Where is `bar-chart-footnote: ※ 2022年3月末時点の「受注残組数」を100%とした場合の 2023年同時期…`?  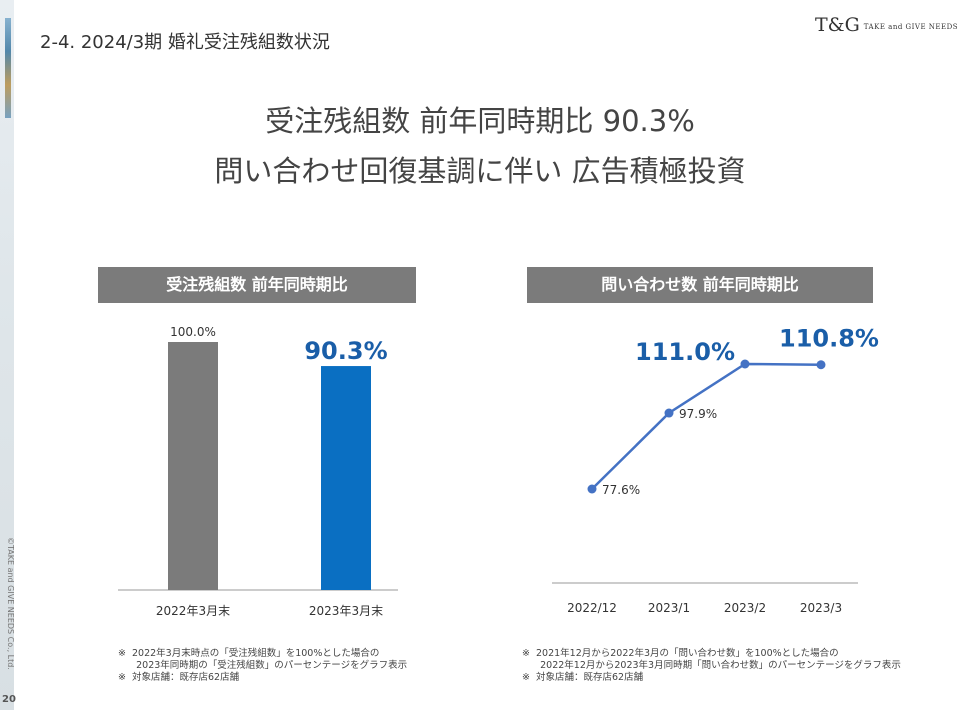 bar-chart-footnote: ※ 2022年3月末時点の「受注残組数」を100%とした場合の 2023年同時期… is located at coordinates (263, 665).